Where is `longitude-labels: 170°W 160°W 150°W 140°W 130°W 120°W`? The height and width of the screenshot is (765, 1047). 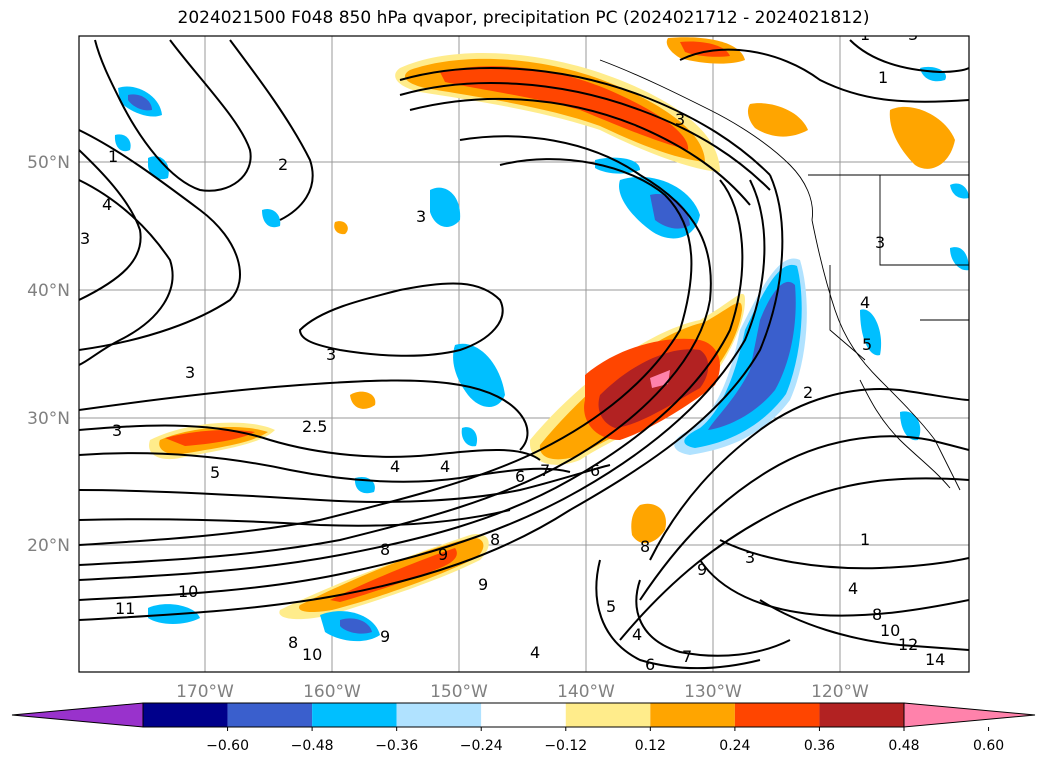
longitude-labels: 170°W 160°W 150°W 140°W 130°W 120°W is located at coordinates (522, 692).